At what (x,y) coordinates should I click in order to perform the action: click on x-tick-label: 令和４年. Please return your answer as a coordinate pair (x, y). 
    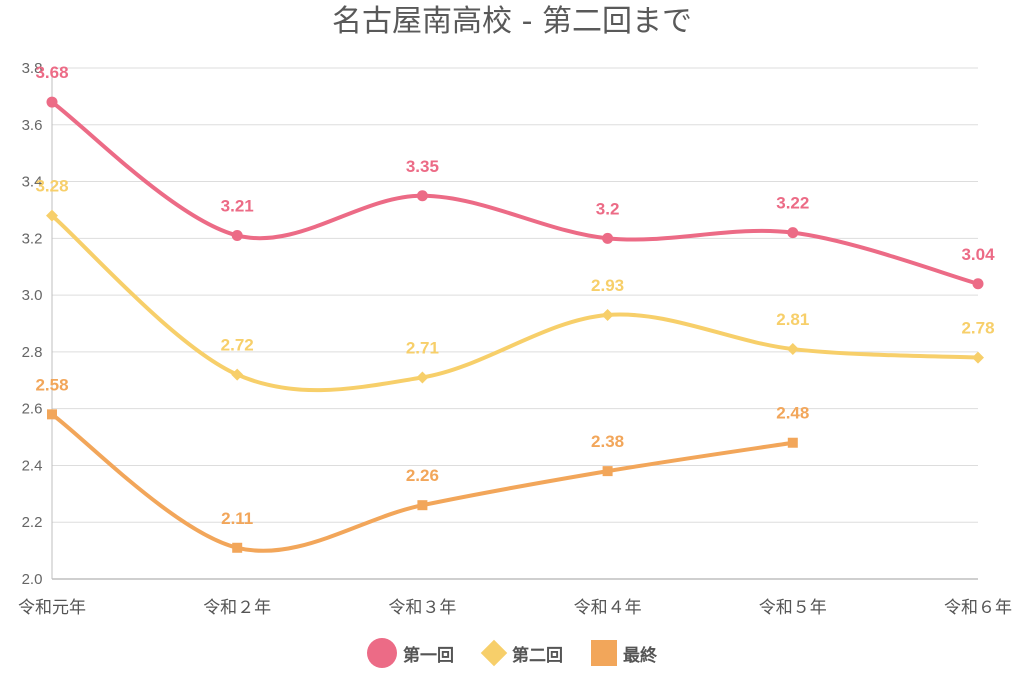
    Looking at the image, I should click on (608, 607).